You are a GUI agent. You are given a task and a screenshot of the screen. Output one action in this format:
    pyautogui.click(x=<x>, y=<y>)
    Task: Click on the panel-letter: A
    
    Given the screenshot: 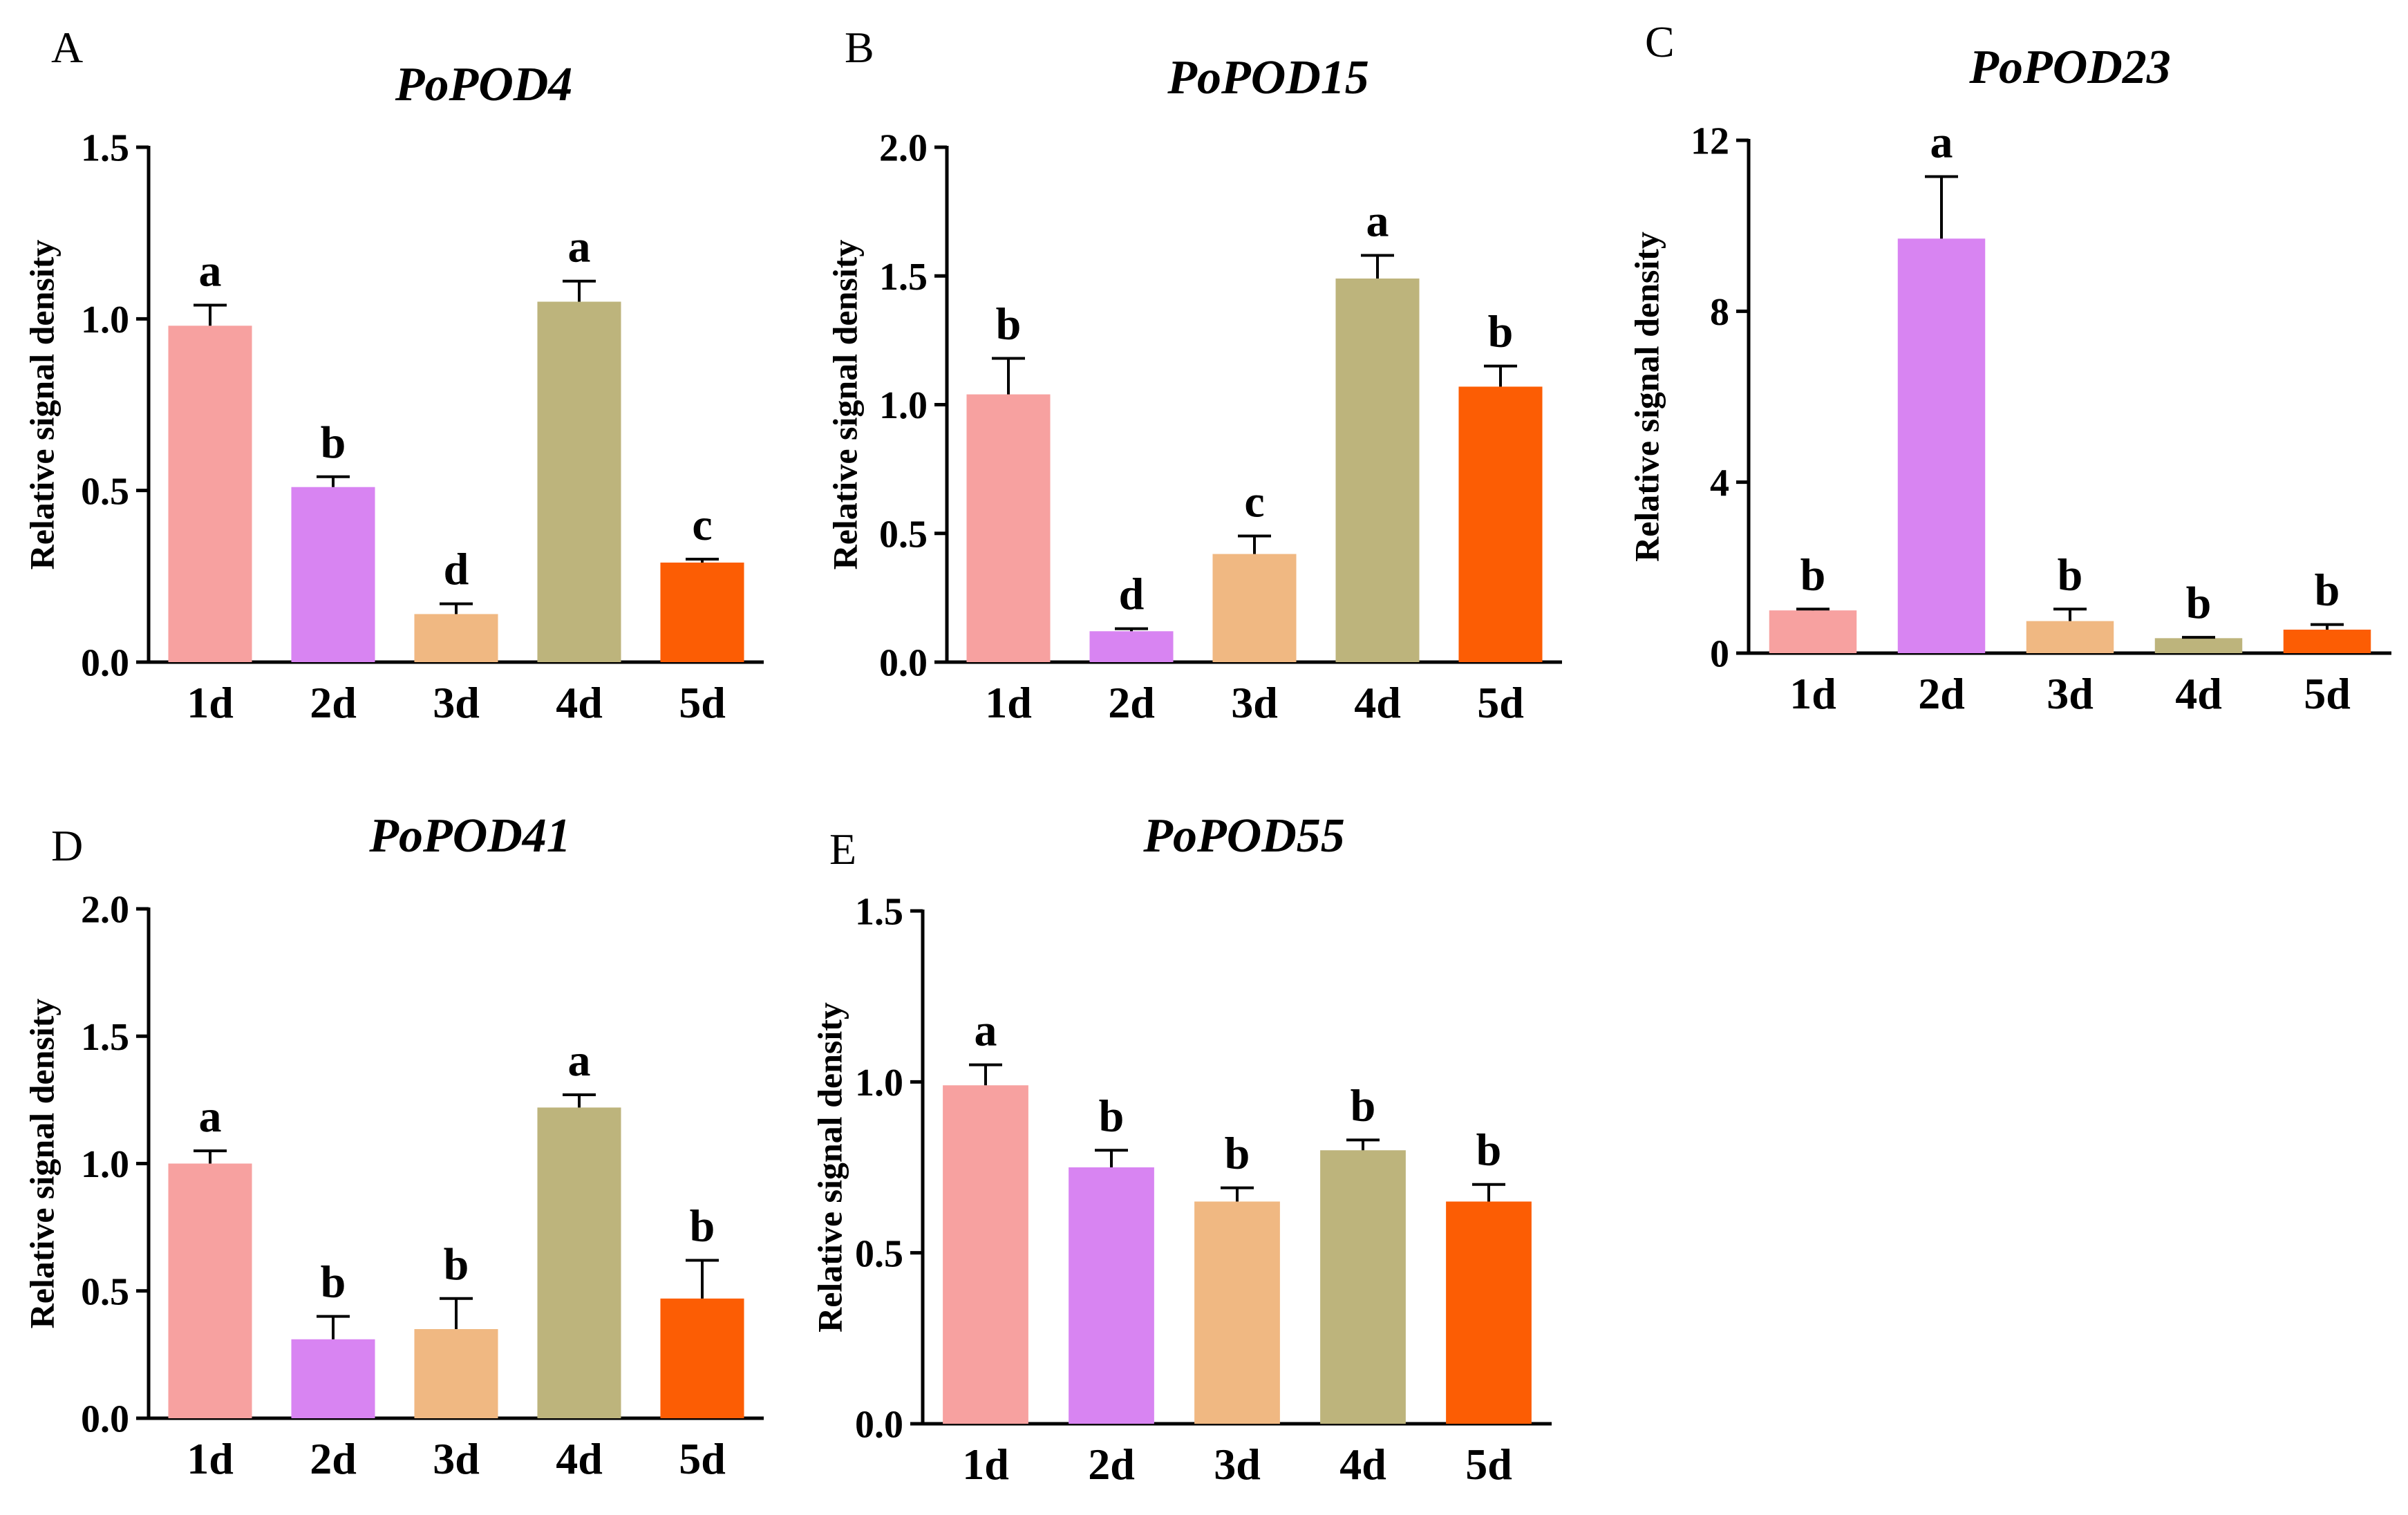 What is the action you would take?
    pyautogui.click(x=67, y=48)
    